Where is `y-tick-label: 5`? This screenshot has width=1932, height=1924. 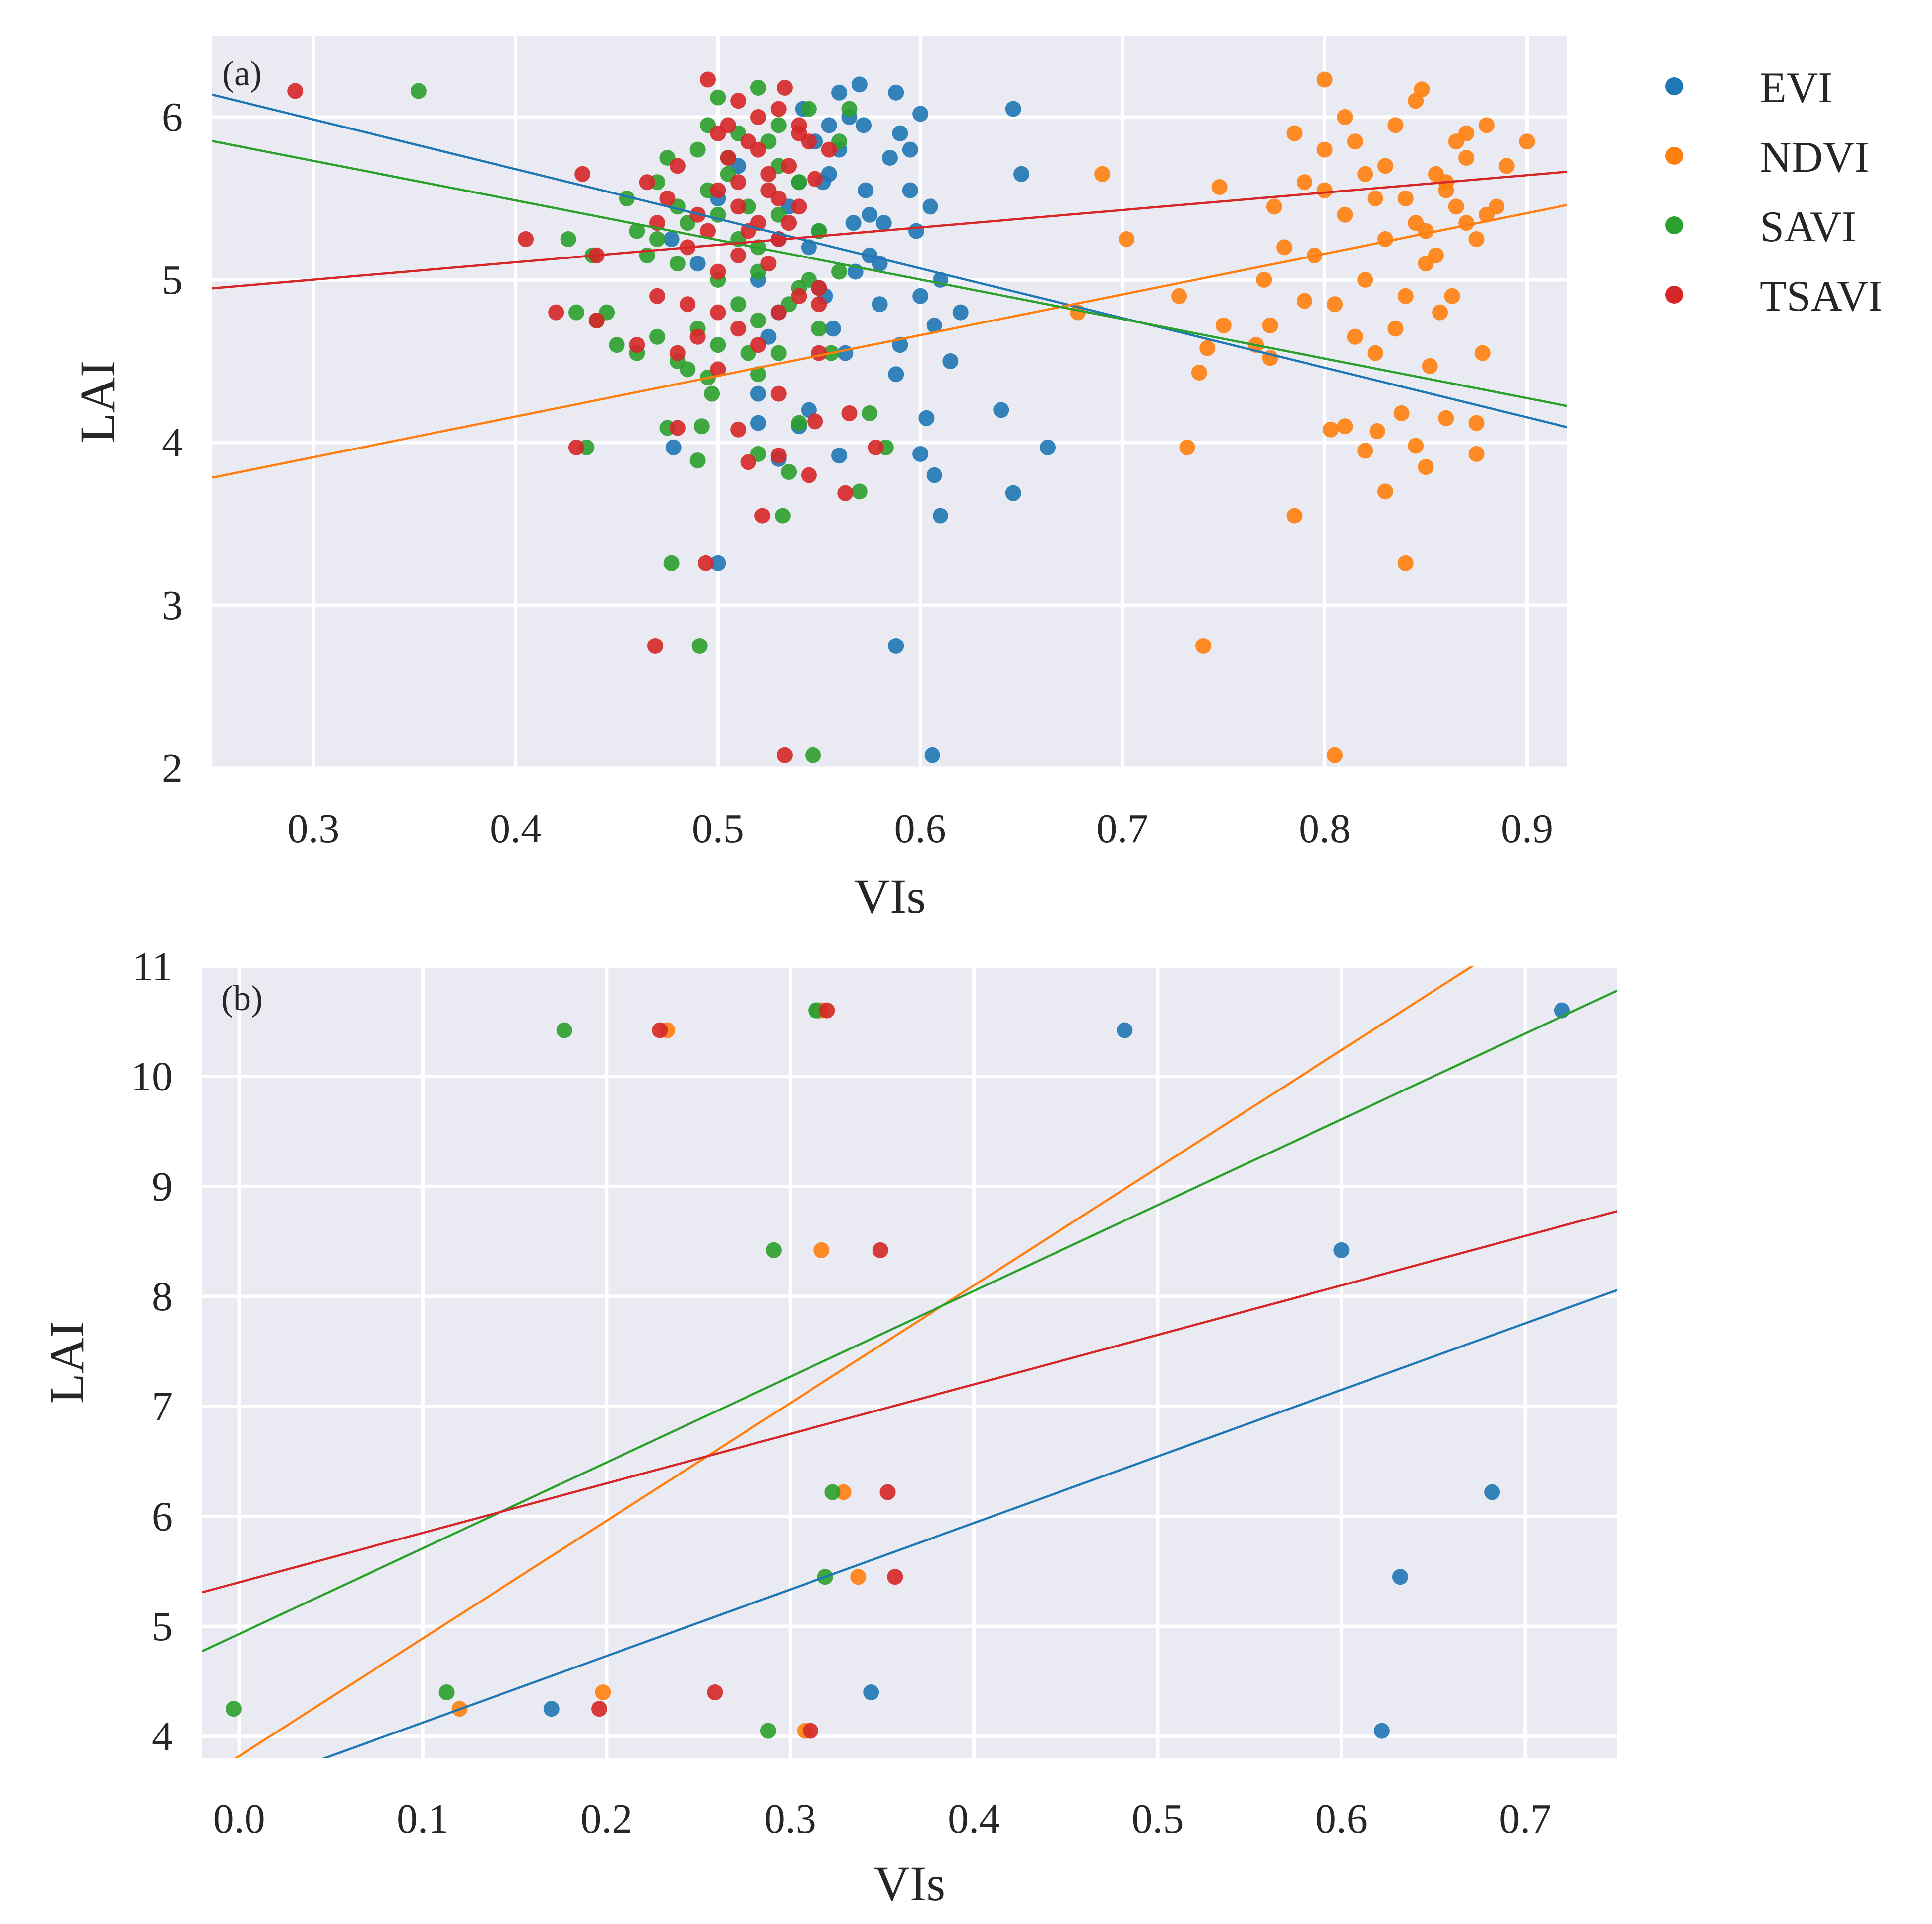 y-tick-label: 5 is located at coordinates (172, 280).